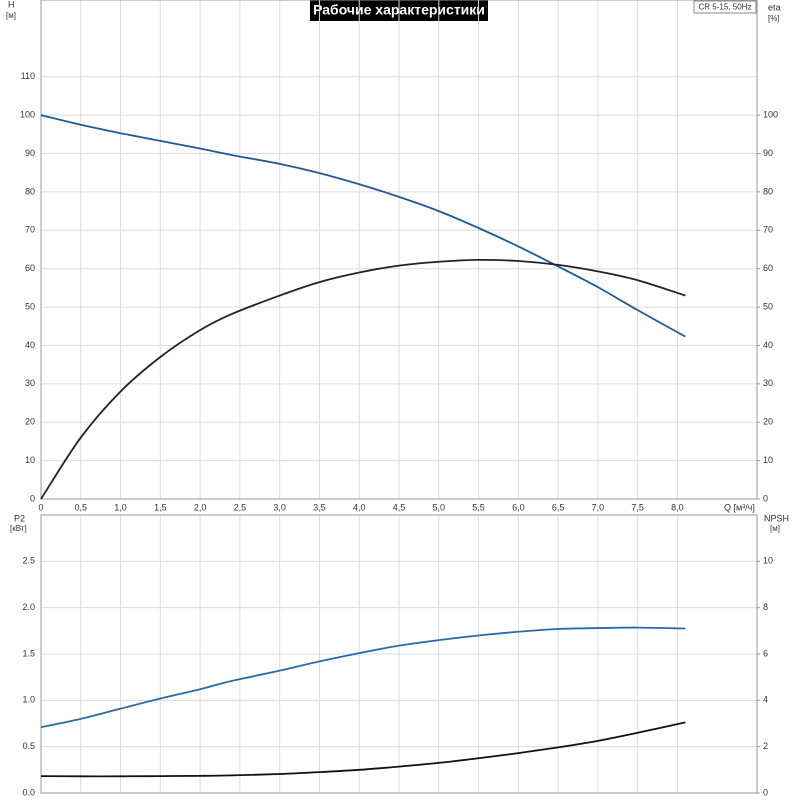 This screenshot has width=800, height=800. I want to click on x-tick-label: 6,5, so click(558, 507).